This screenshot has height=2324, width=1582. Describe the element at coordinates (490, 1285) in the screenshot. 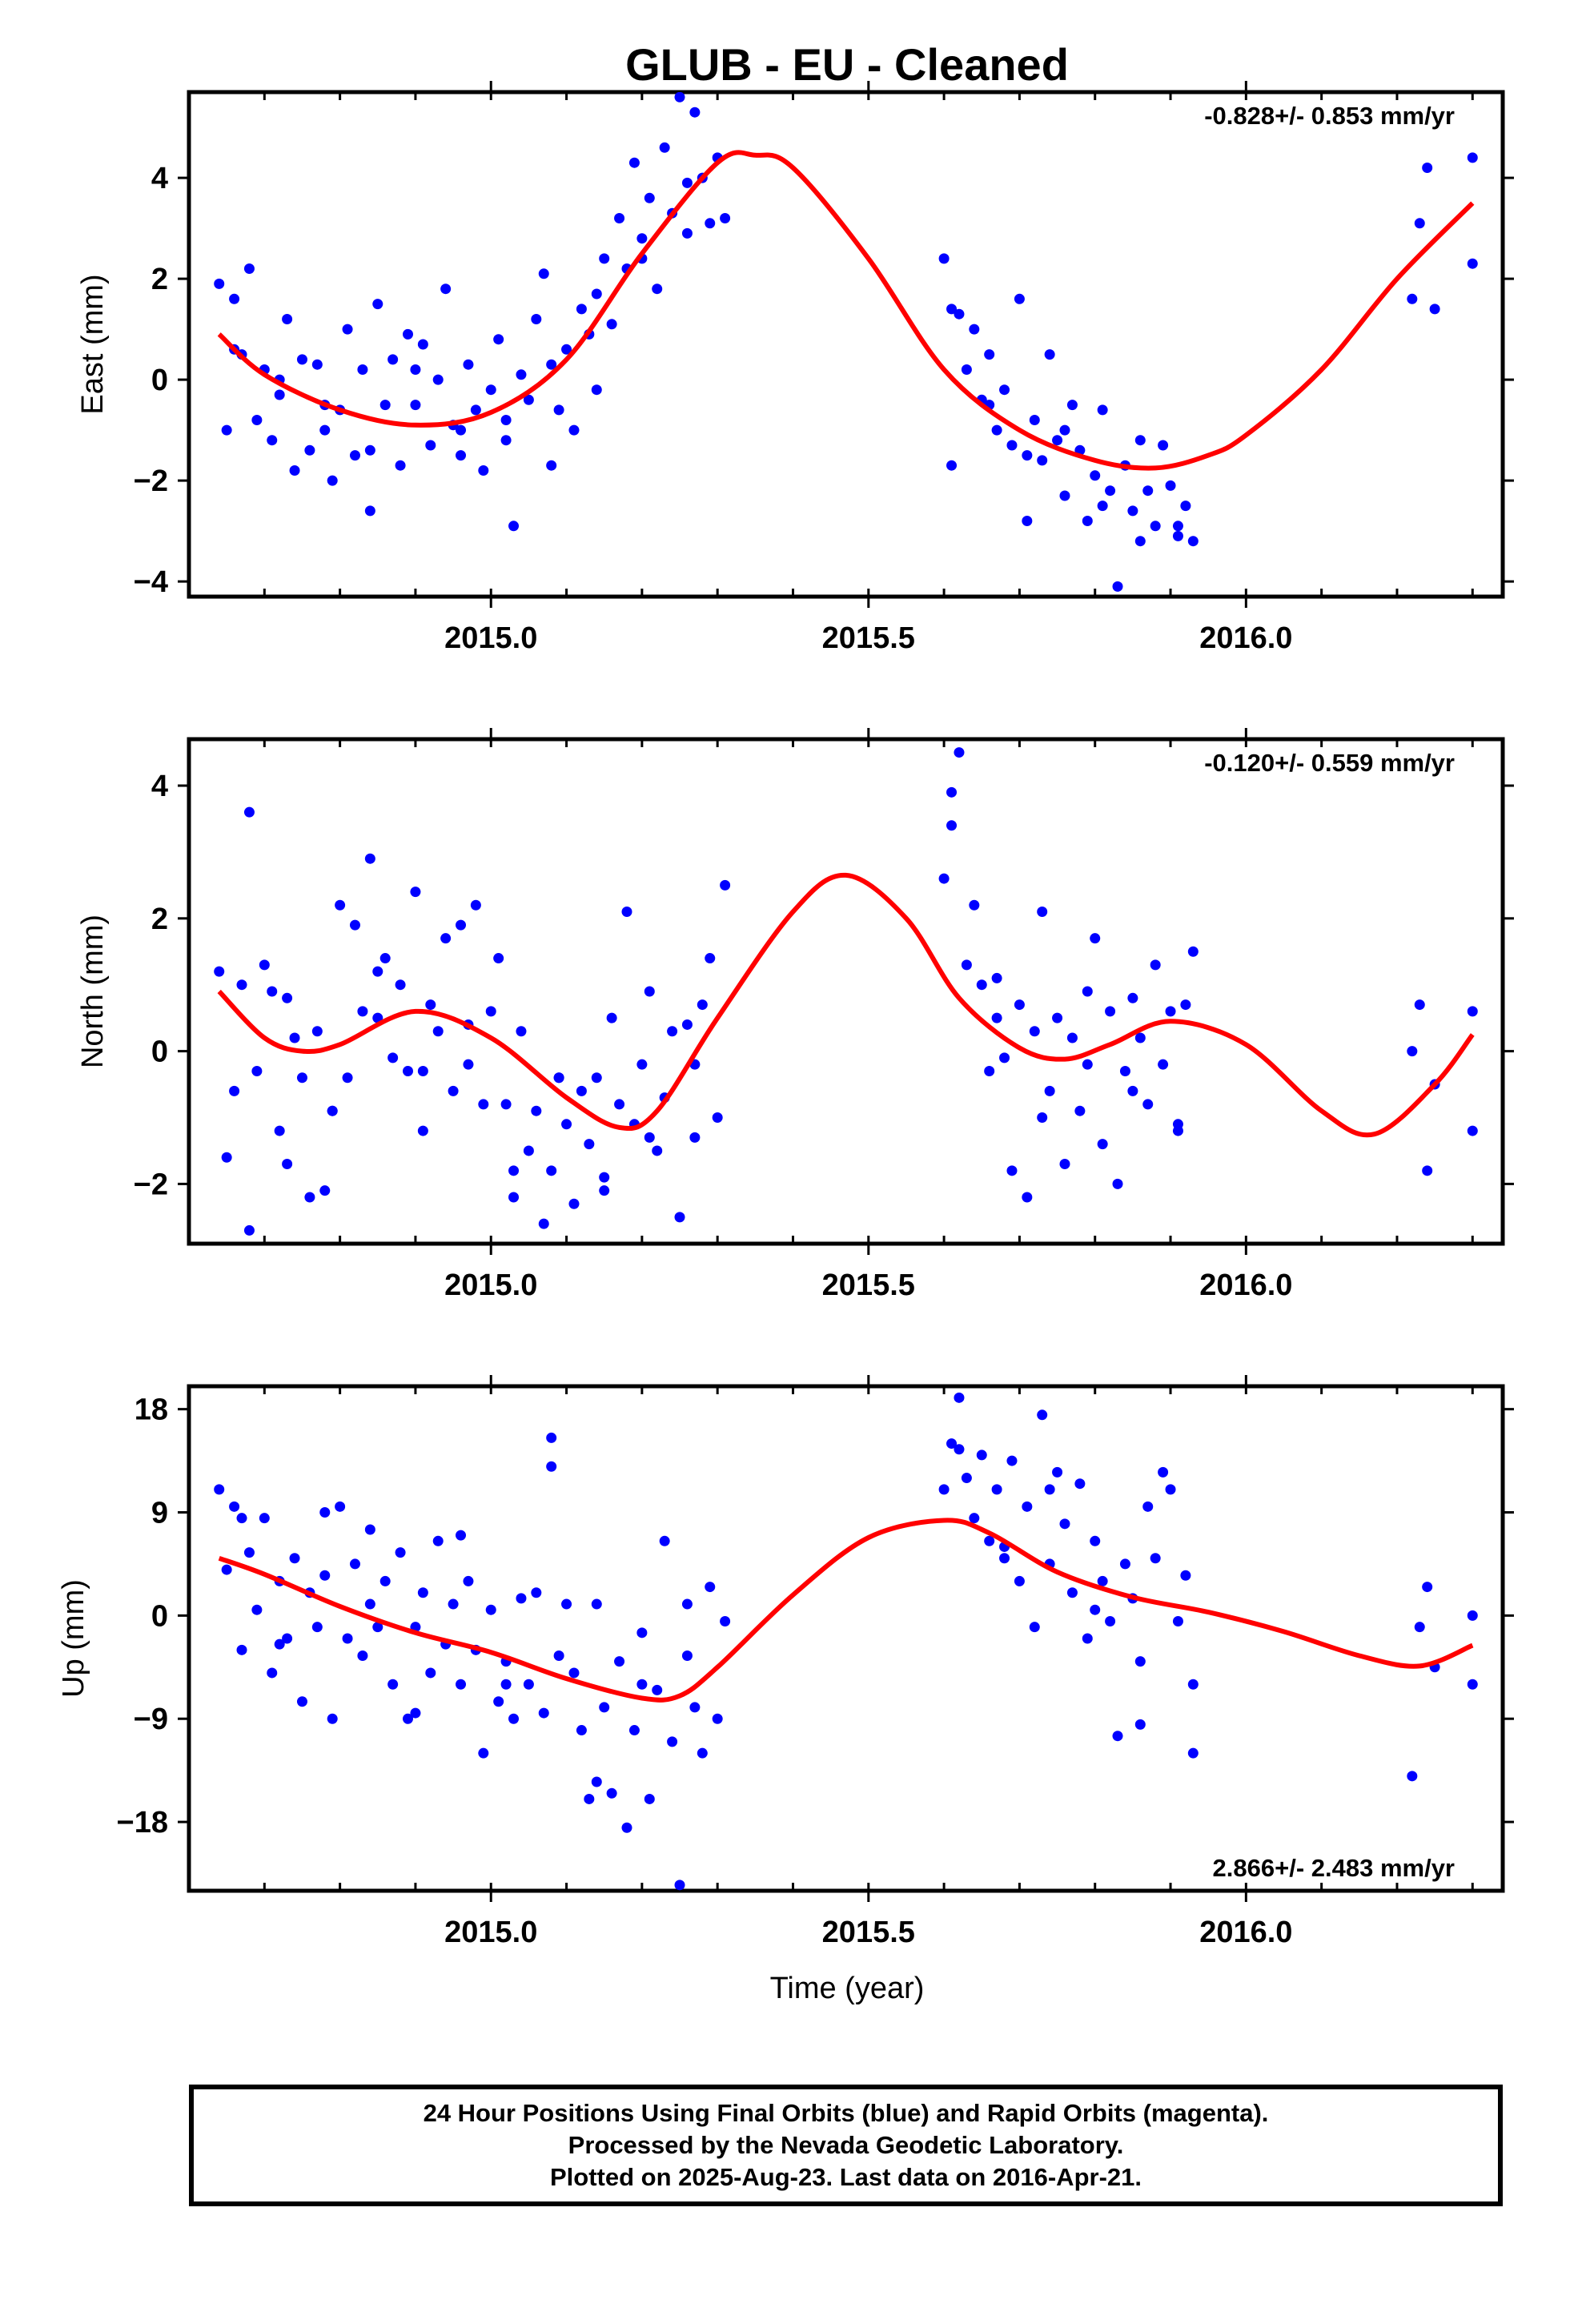

I see `north-x-tick-label: 2015.0` at that location.